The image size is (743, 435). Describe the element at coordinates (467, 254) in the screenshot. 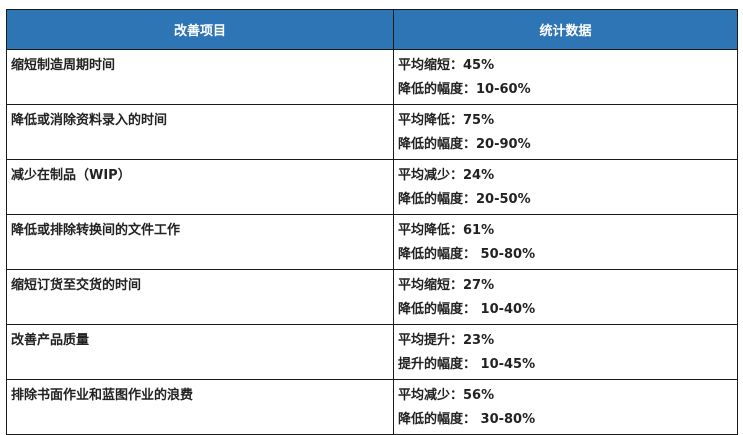

I see `range-stat: 降低的幅度： 50-80%` at that location.